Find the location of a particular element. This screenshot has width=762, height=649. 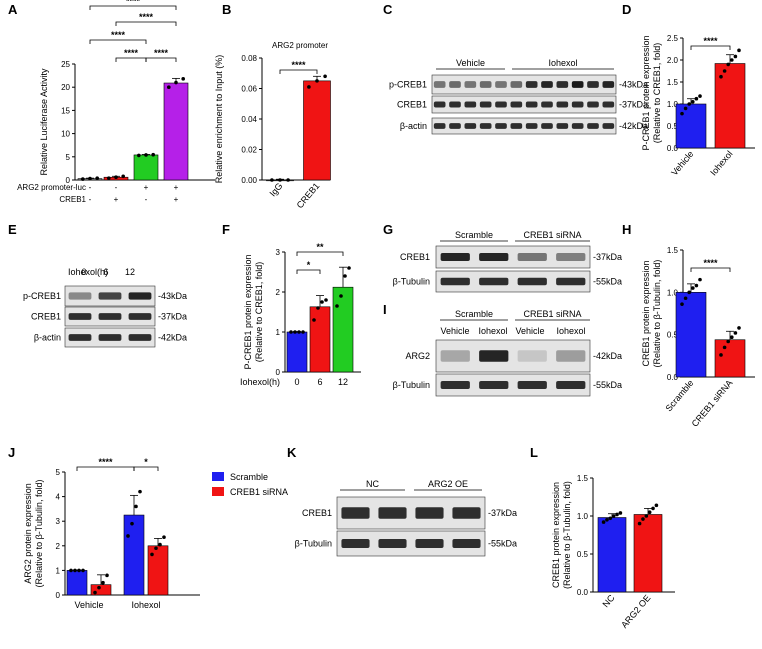

sig-label-F: * is located at coordinates (309, 265).